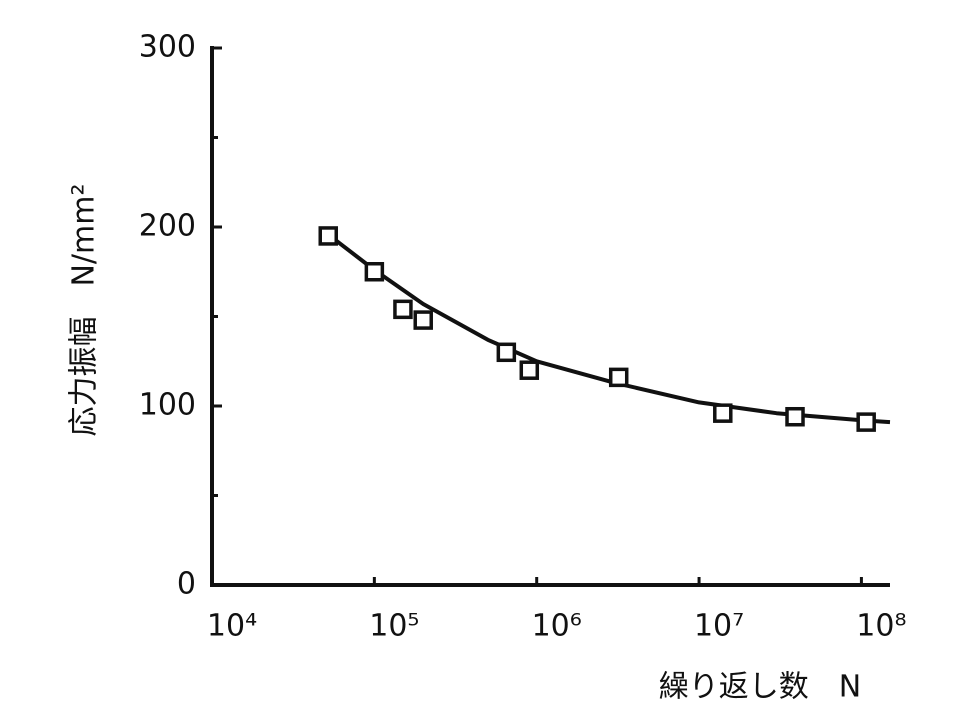 The width and height of the screenshot is (960, 724). Describe the element at coordinates (881, 626) in the screenshot. I see `x-tick-label: 10⁸` at that location.